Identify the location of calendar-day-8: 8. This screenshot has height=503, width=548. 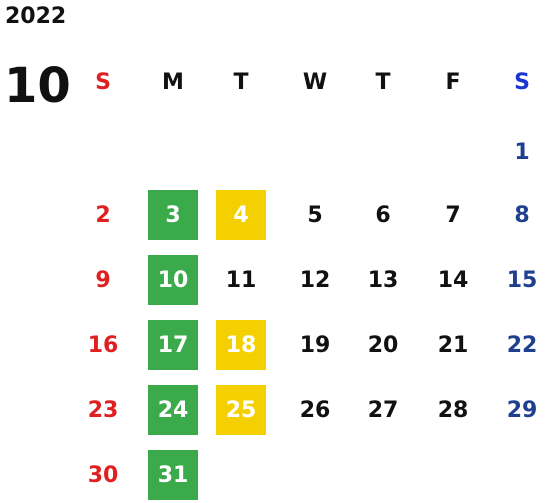
(522, 215).